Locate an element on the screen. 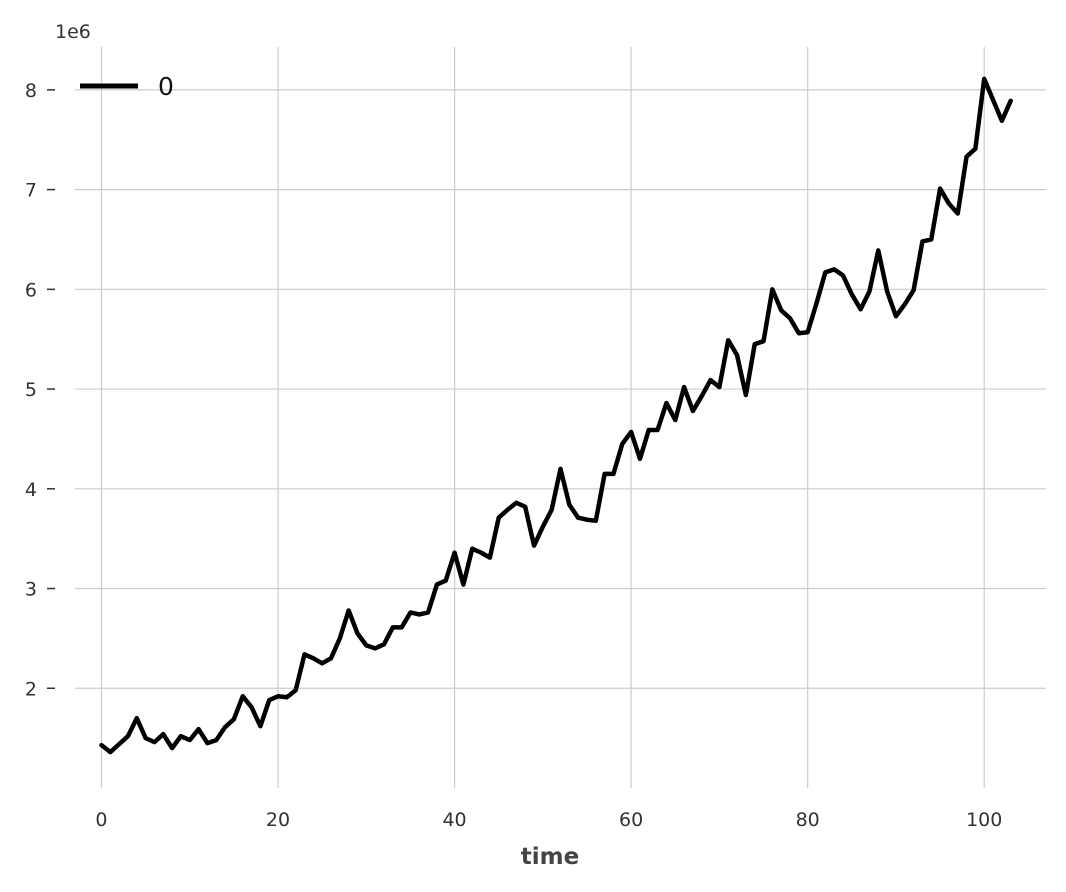 The height and width of the screenshot is (892, 1066). x-tick-label: 20 is located at coordinates (278, 820).